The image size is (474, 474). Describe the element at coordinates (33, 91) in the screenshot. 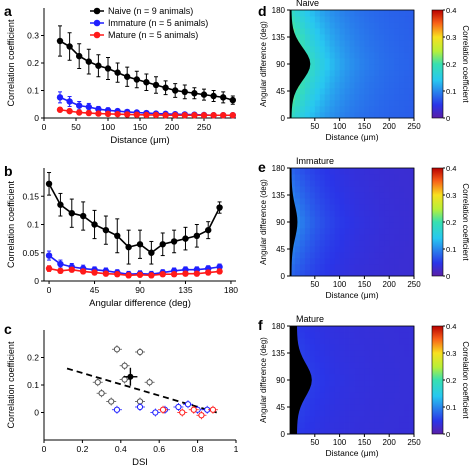

I see `y-tick-label: 0.1` at that location.